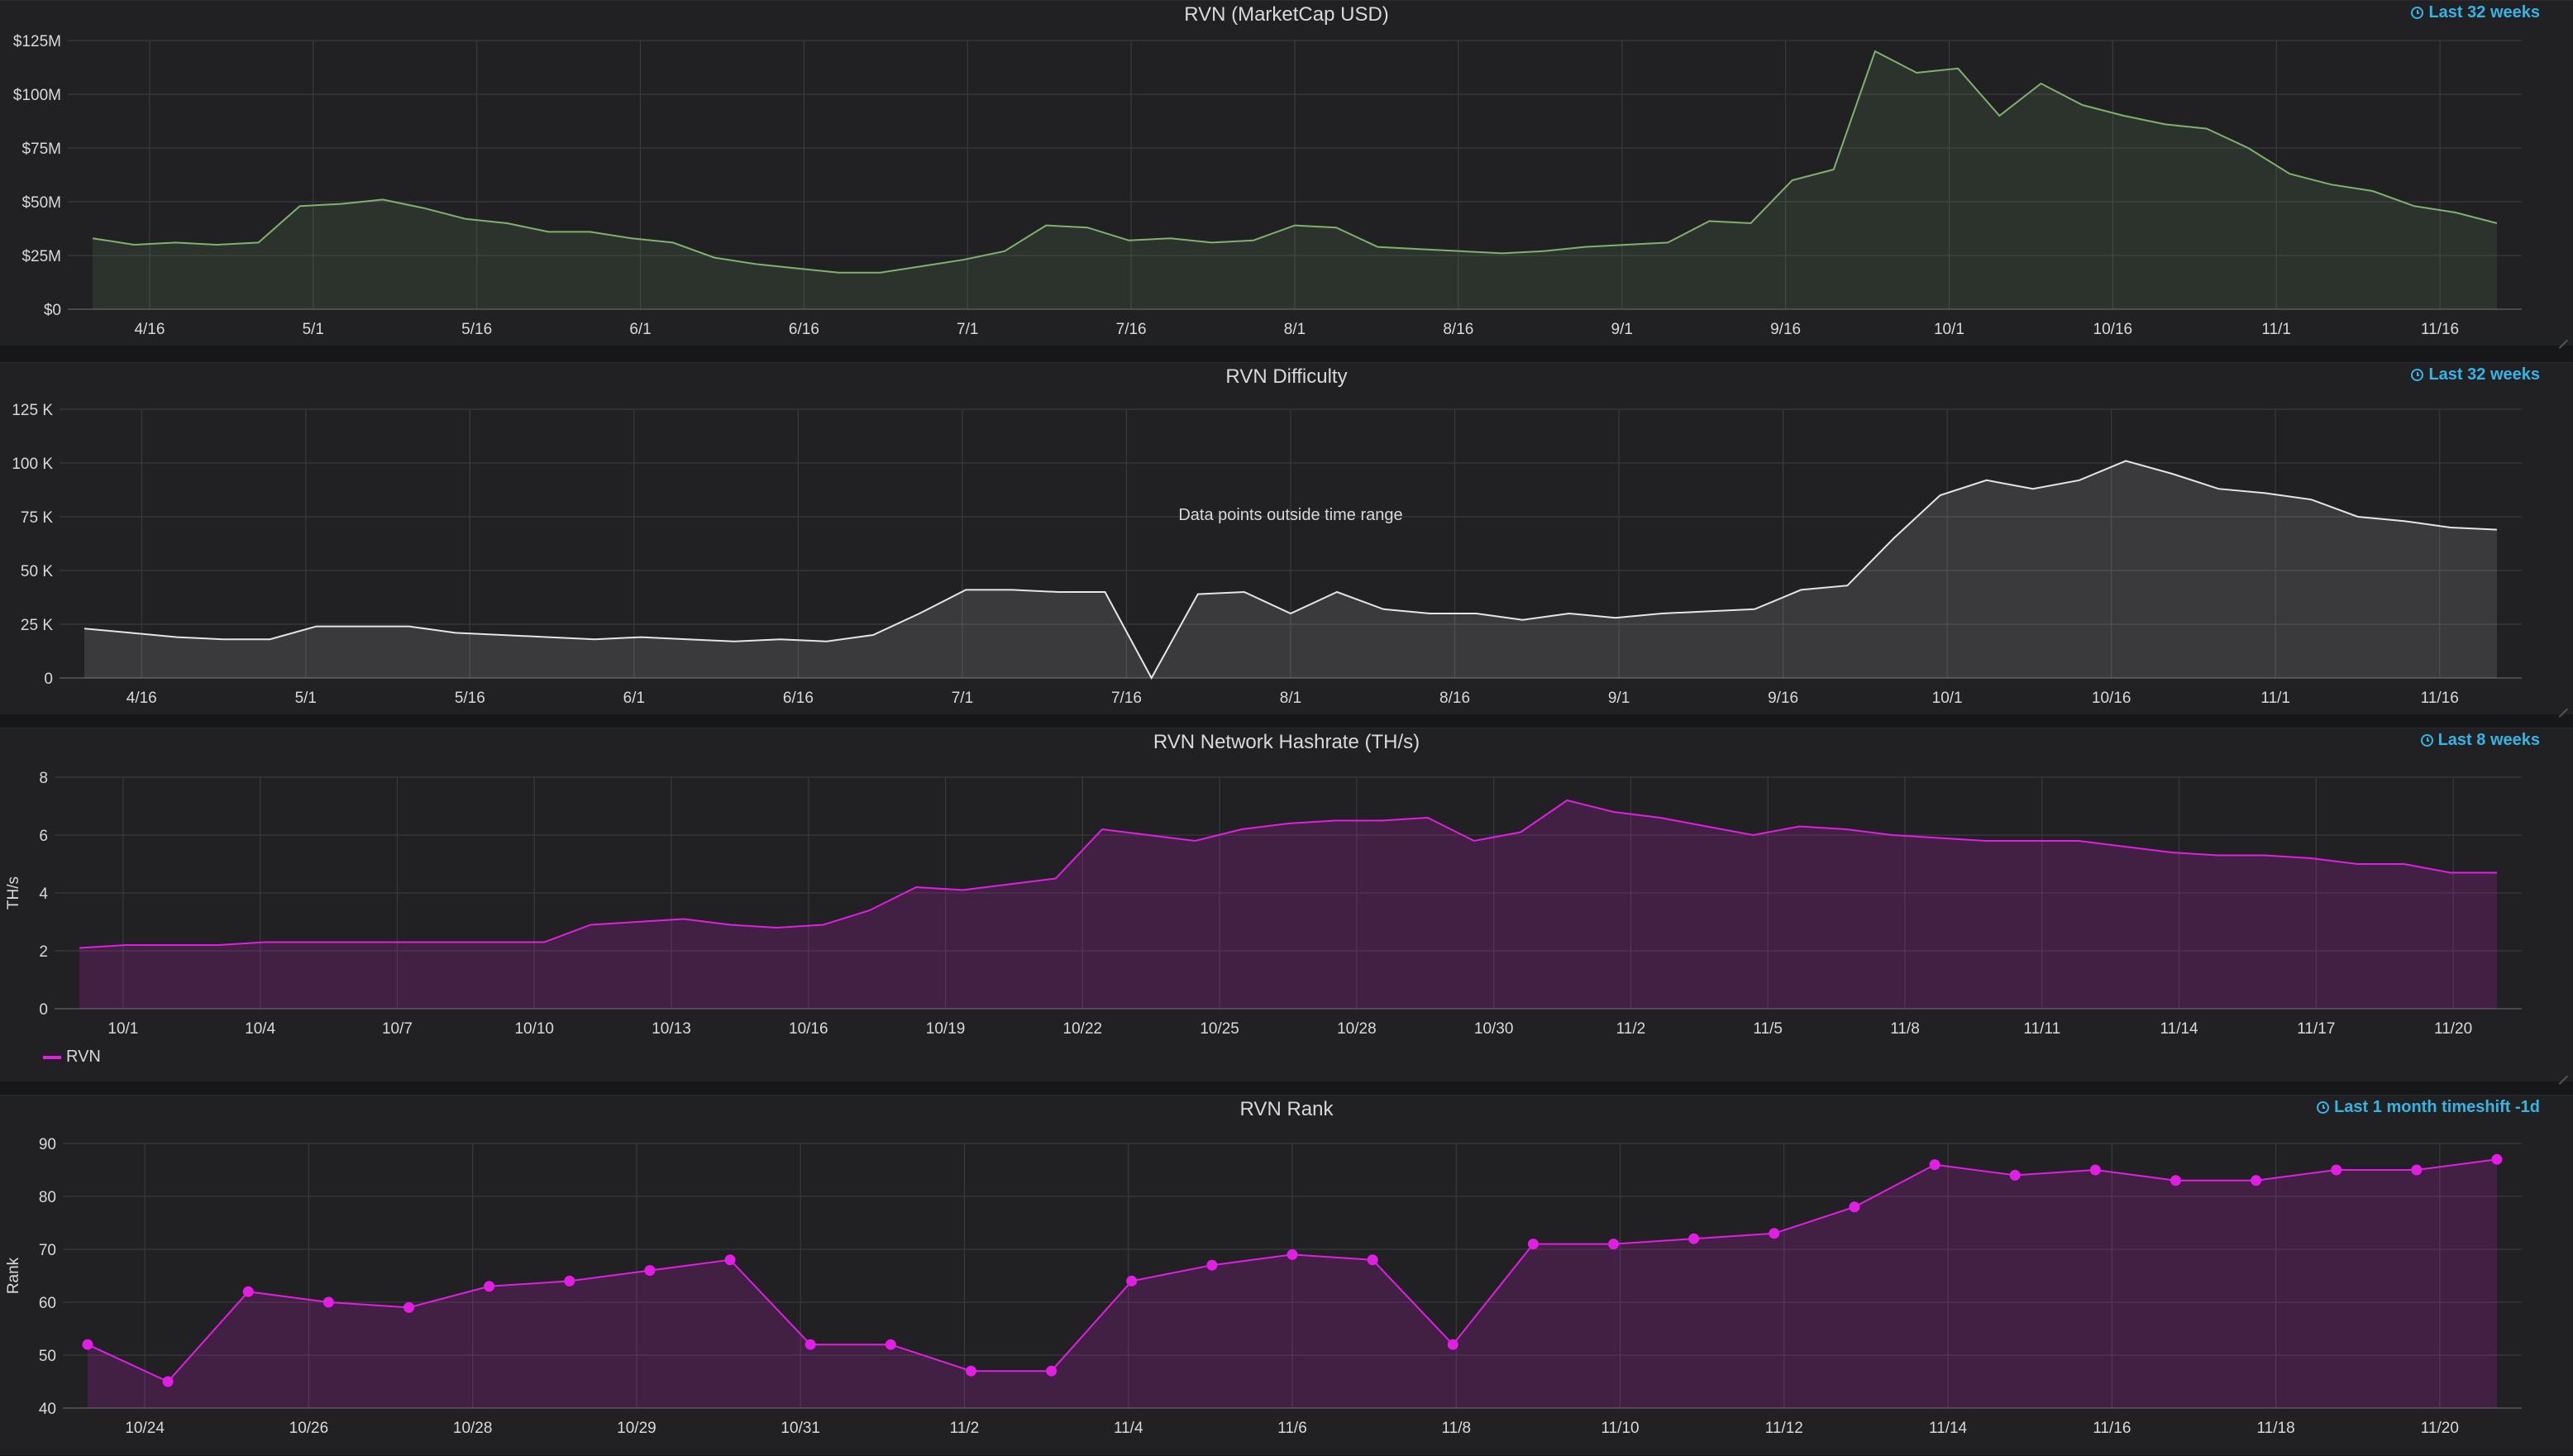  I want to click on y-tick-label: 125 K, so click(33, 410).